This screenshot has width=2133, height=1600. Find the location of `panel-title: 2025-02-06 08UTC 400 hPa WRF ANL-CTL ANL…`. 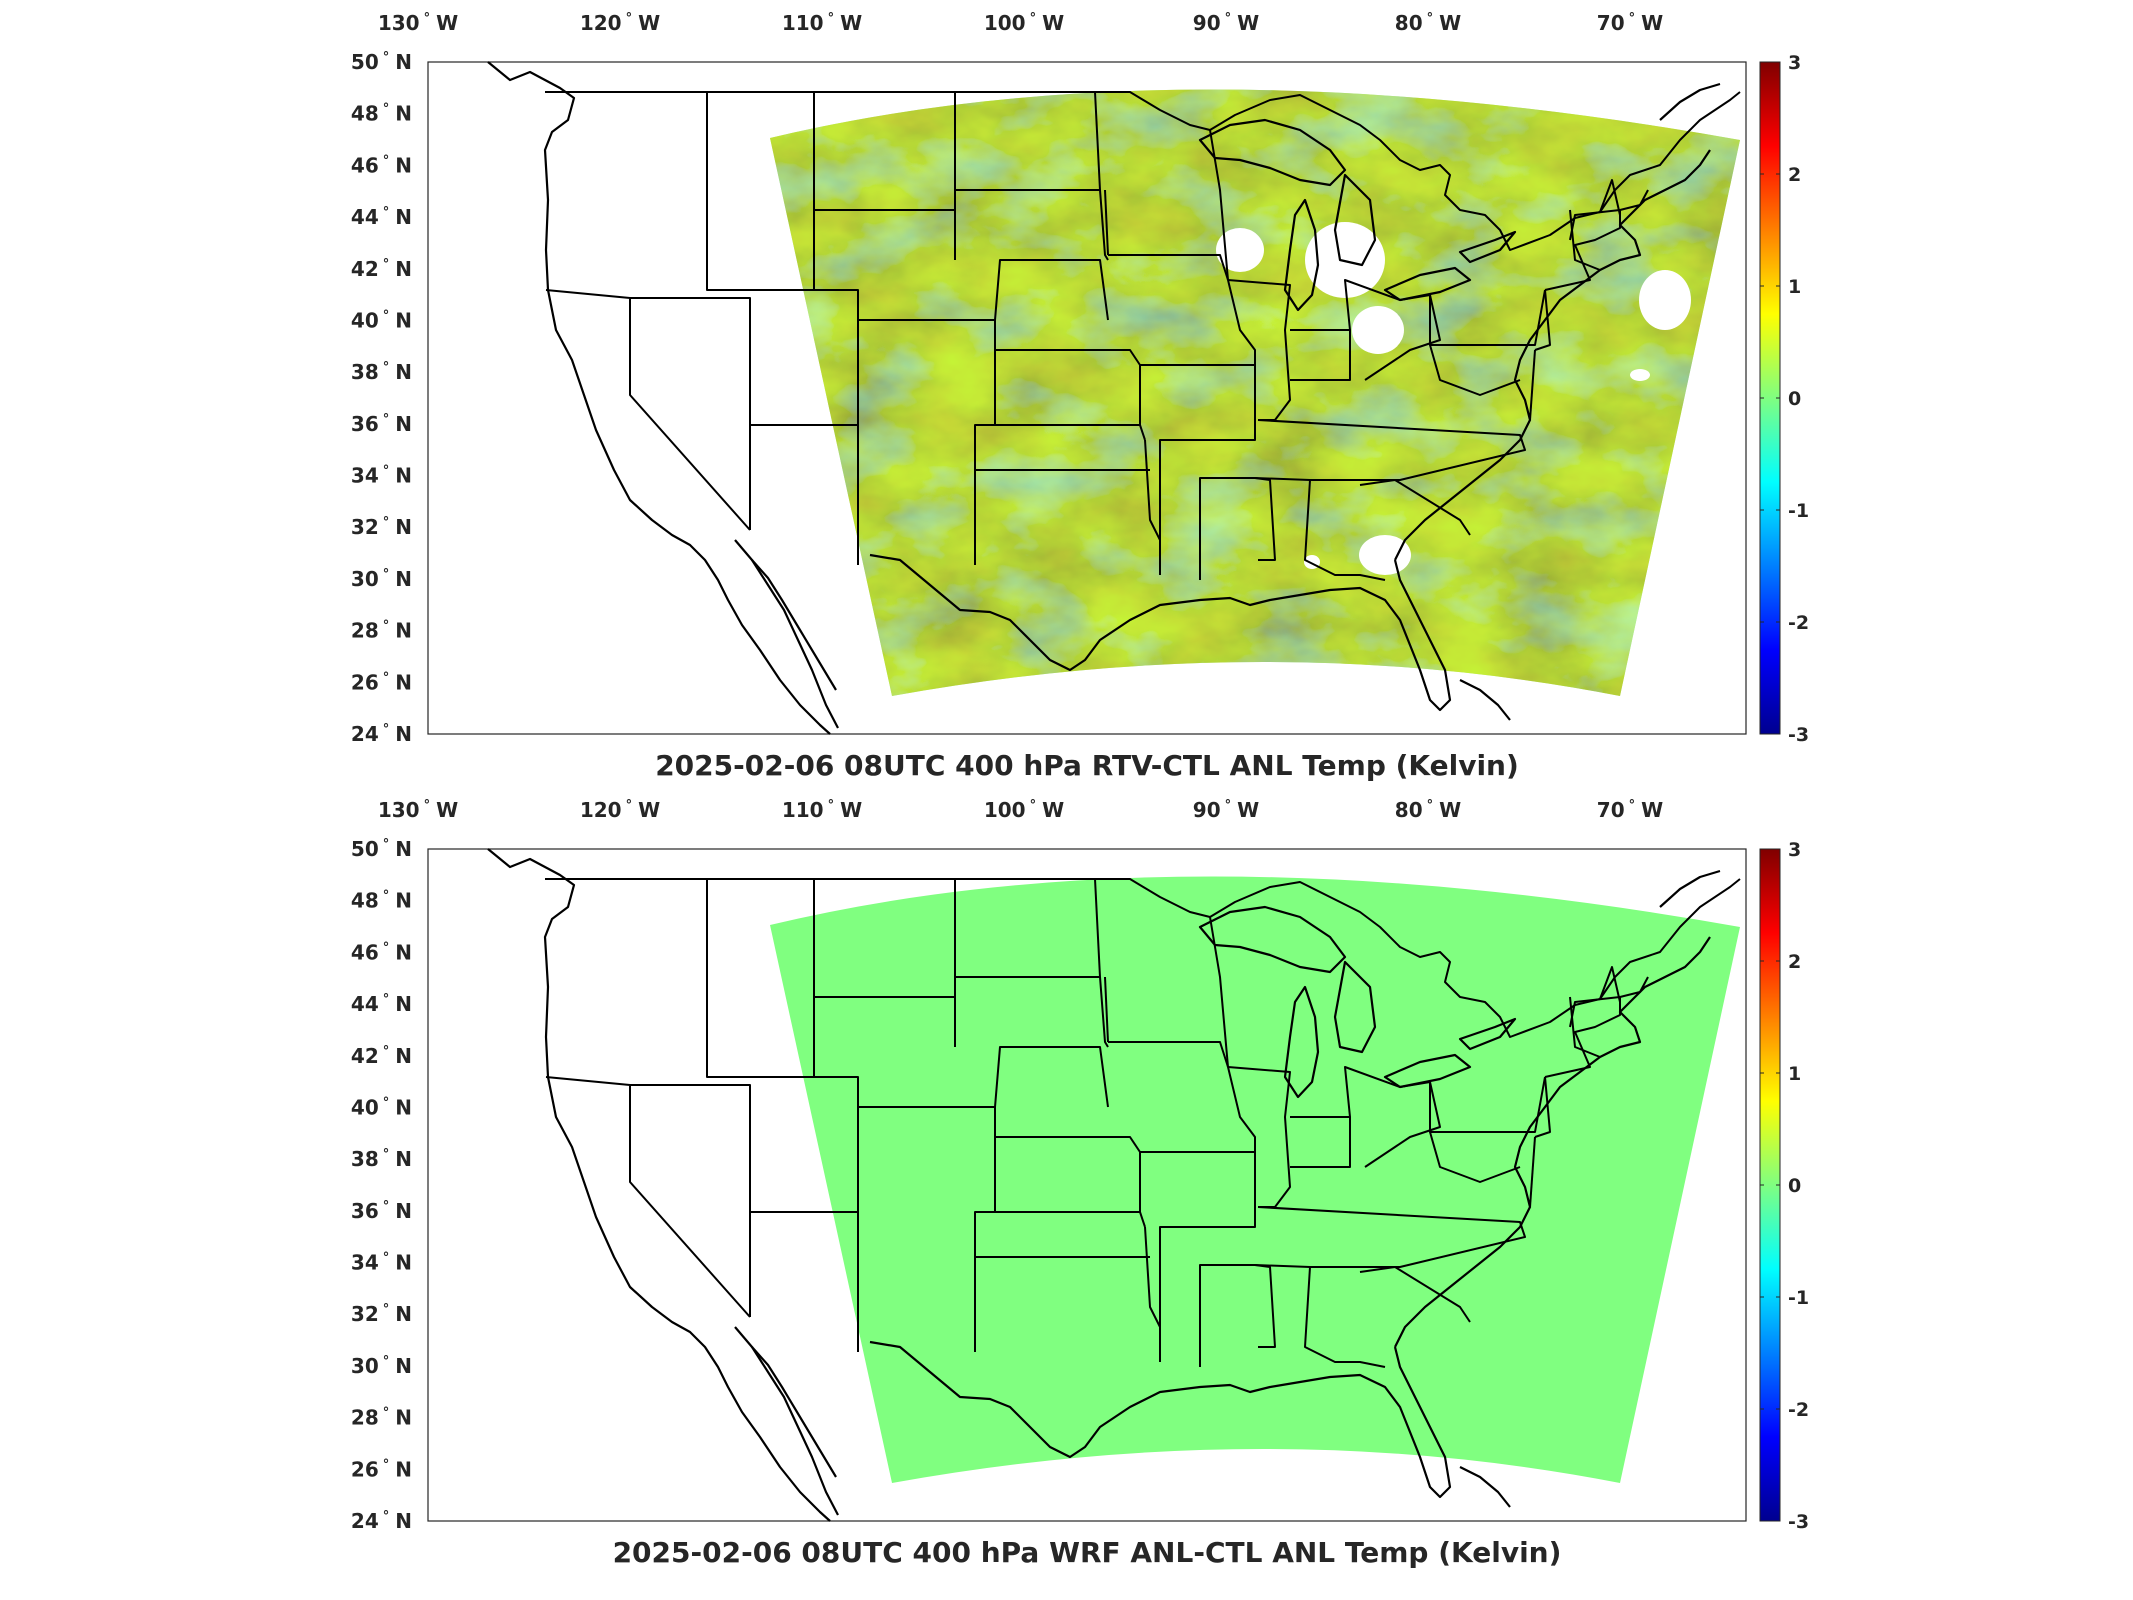

panel-title: 2025-02-06 08UTC 400 hPa WRF ANL-CTL ANL… is located at coordinates (1087, 1552).